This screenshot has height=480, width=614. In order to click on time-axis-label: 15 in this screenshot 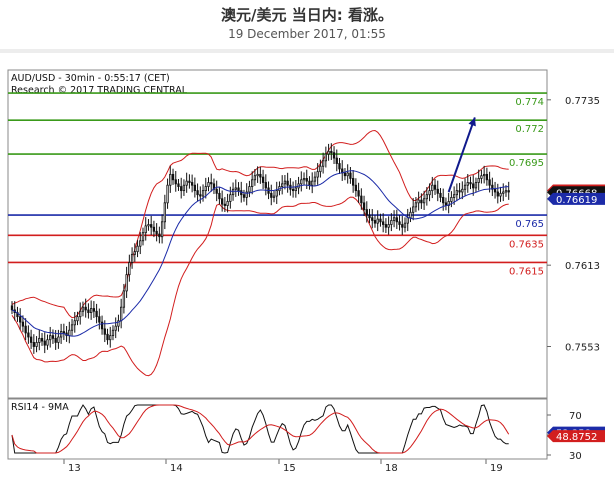, I will do `click(289, 468)`.